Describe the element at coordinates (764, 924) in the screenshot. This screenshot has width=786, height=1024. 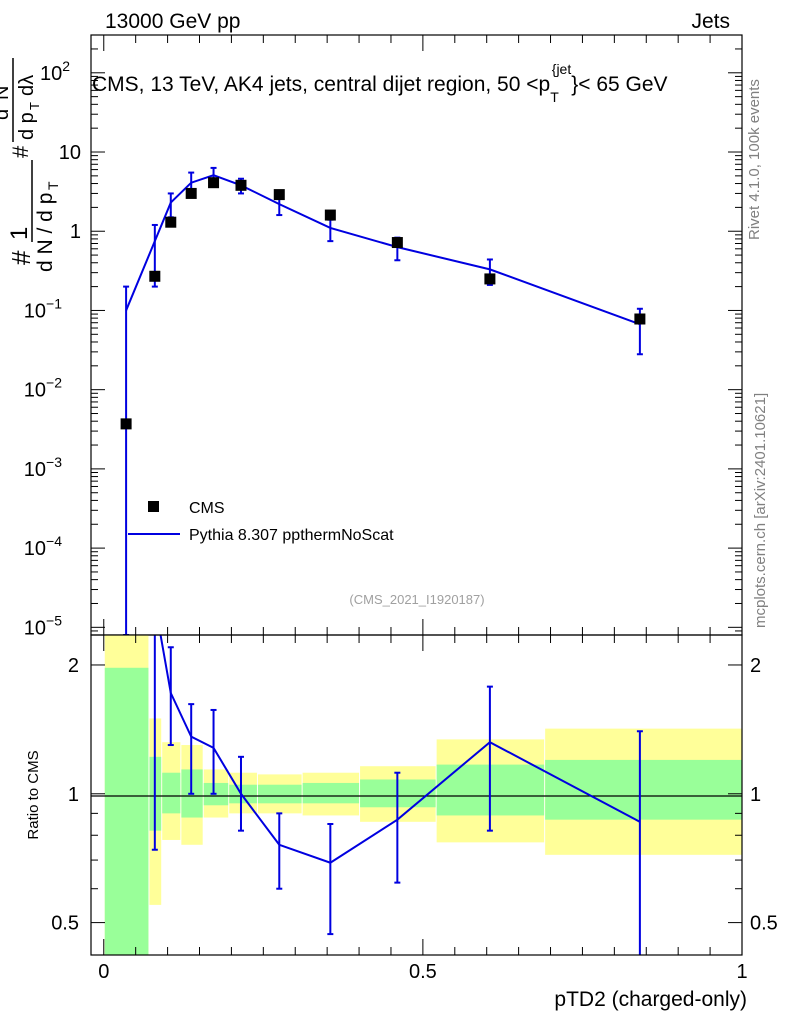
I see `ratio-y-tick-label-right: 0.5` at that location.